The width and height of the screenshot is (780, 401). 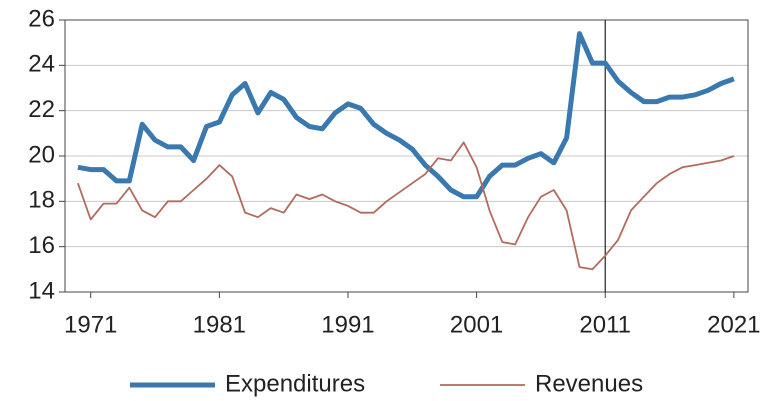 I want to click on legend-label: Revenues, so click(x=589, y=383).